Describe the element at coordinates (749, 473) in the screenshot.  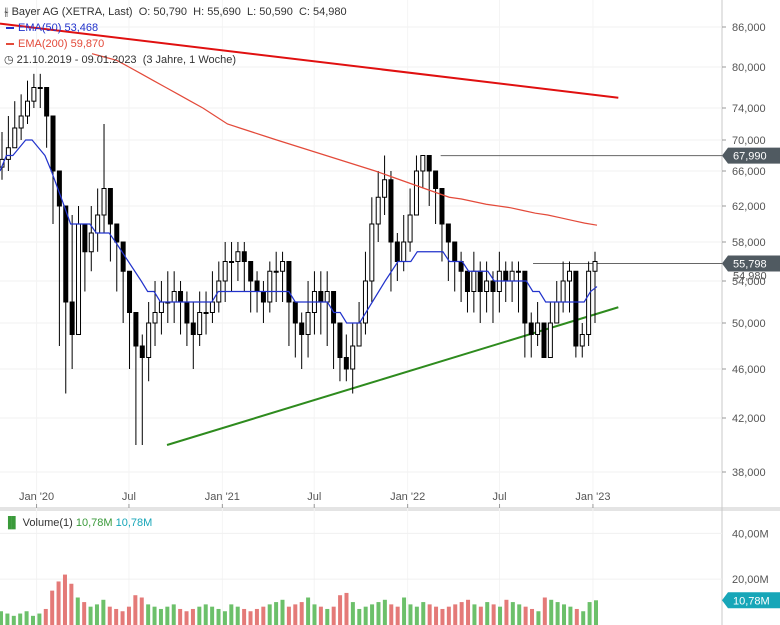
I see `price-tick-label: 38,000` at that location.